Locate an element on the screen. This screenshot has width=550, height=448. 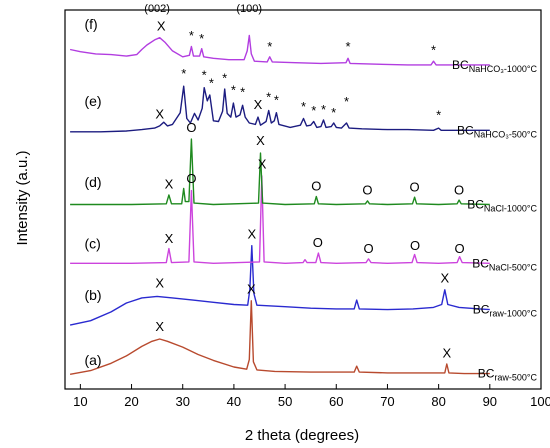
x-tick-label: 90 is located at coordinates (490, 401).